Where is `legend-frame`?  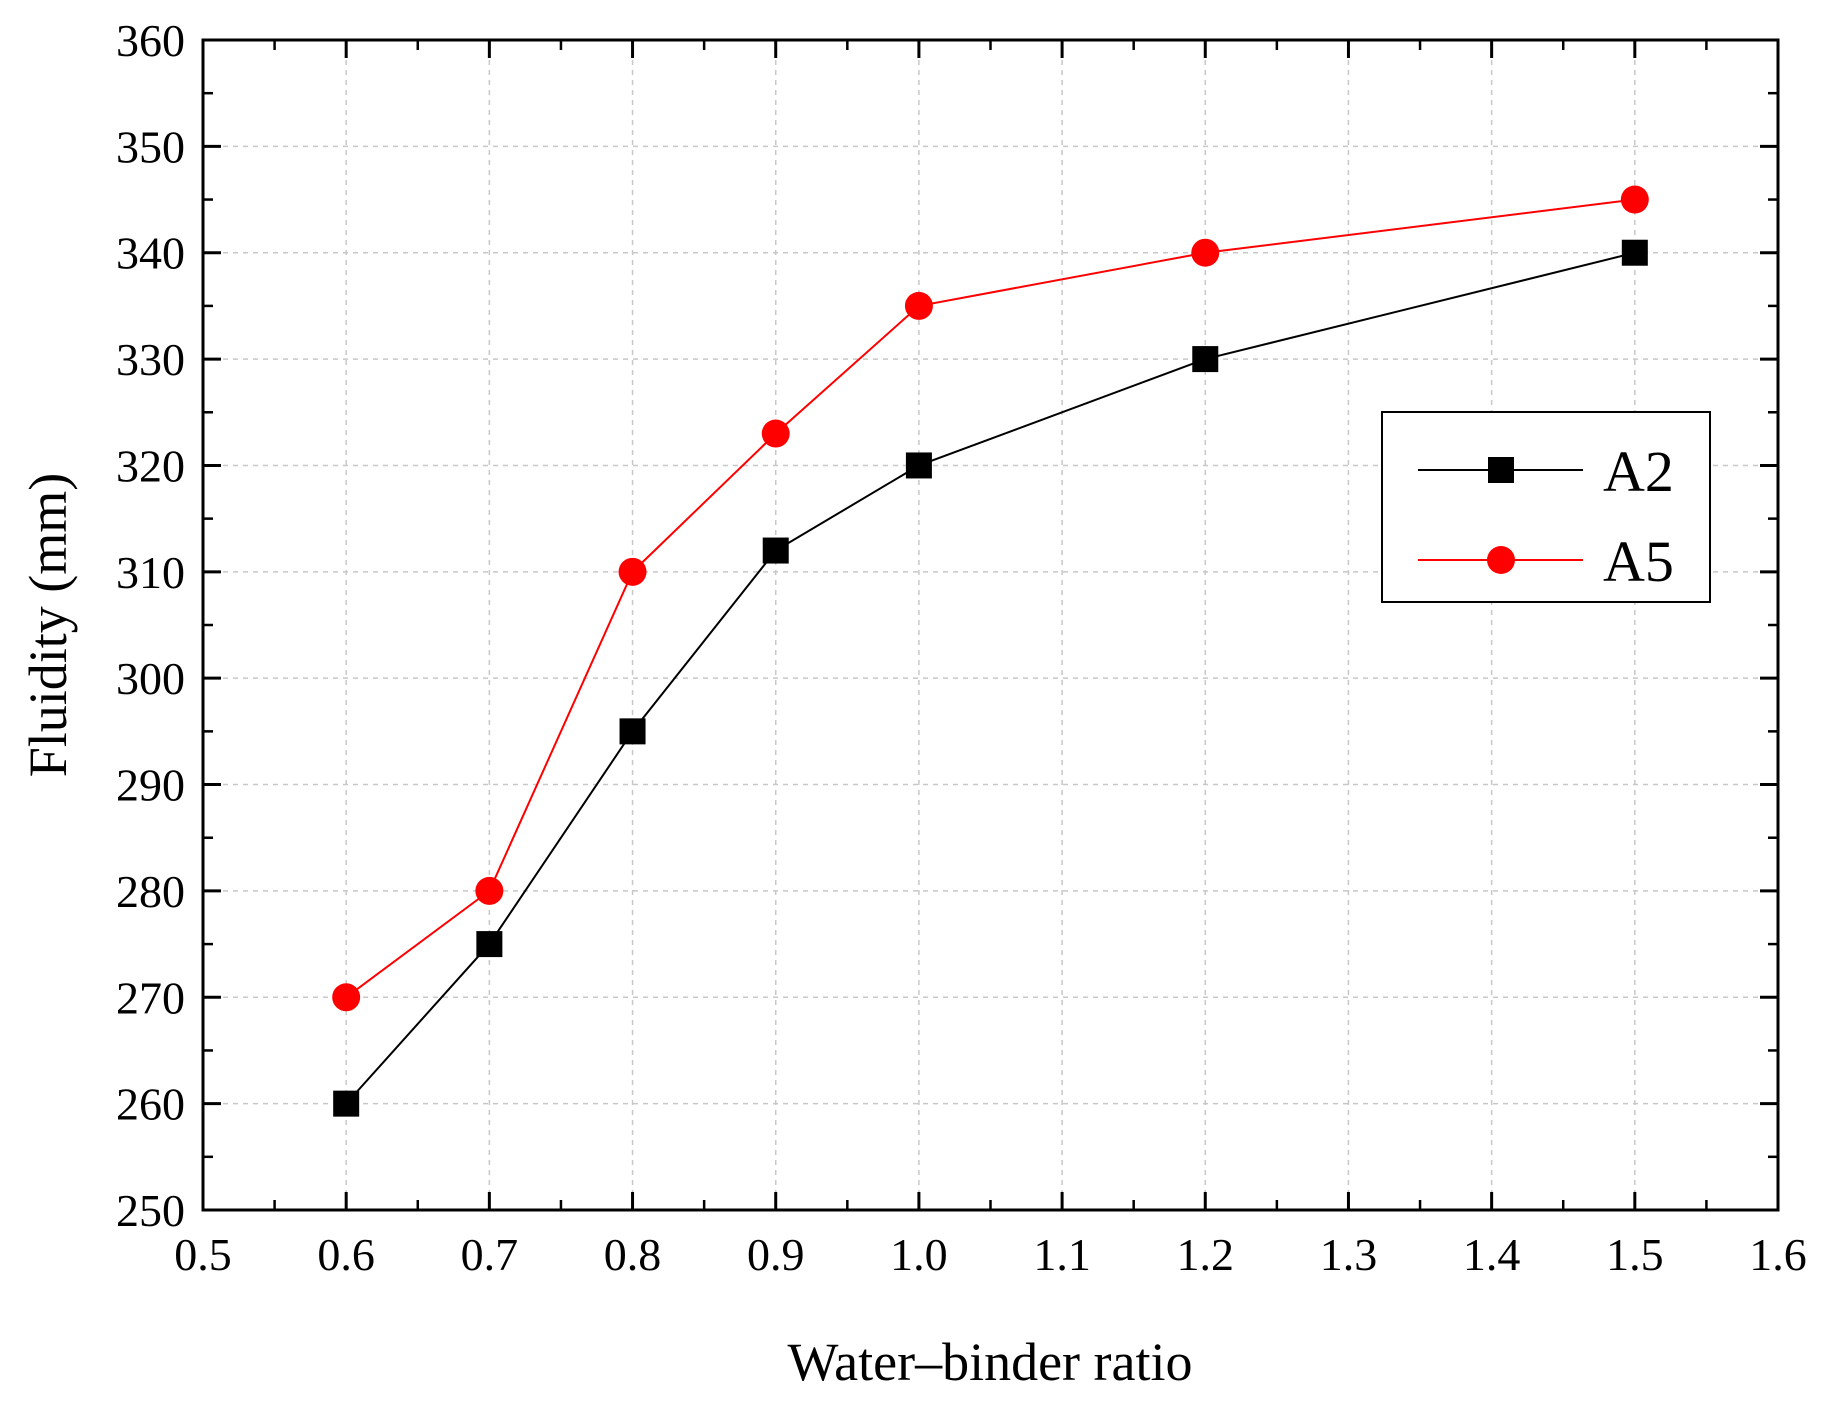 legend-frame is located at coordinates (1546, 507).